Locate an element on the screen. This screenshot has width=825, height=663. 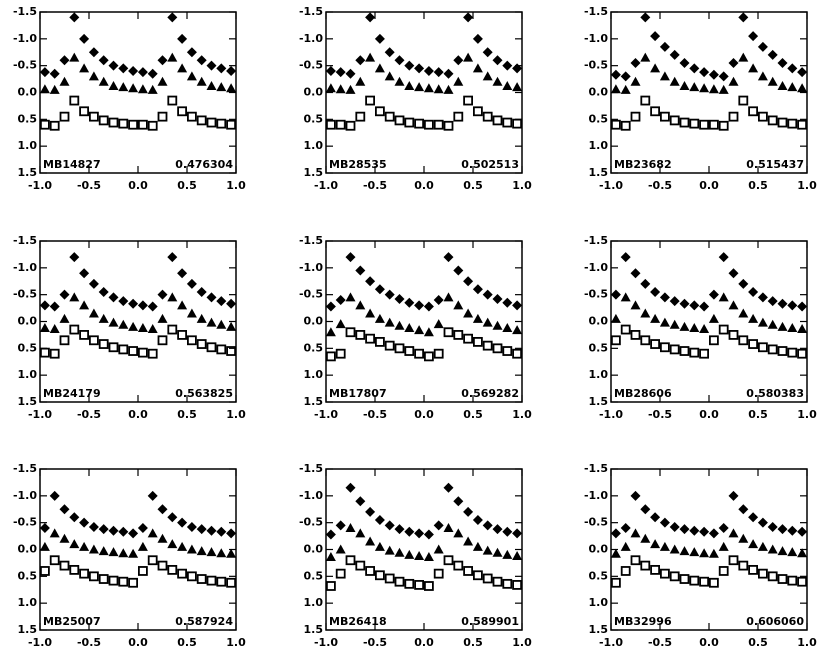
star-id: MB14827 is located at coordinates (72, 164).